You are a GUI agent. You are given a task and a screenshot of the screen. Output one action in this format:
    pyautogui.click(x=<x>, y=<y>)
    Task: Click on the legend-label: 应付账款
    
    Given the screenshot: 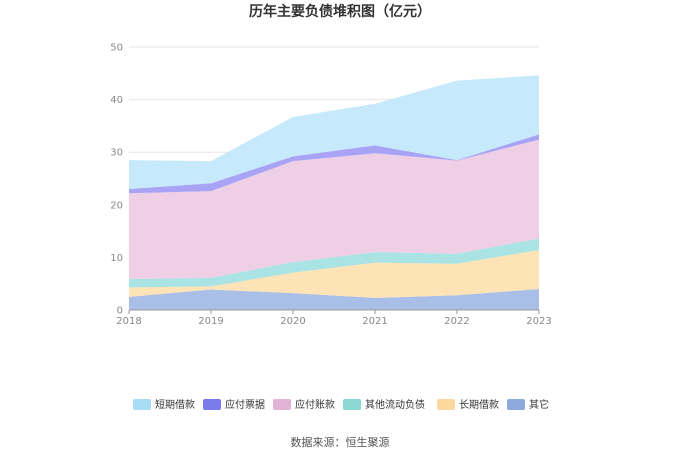 What is the action you would take?
    pyautogui.click(x=315, y=404)
    